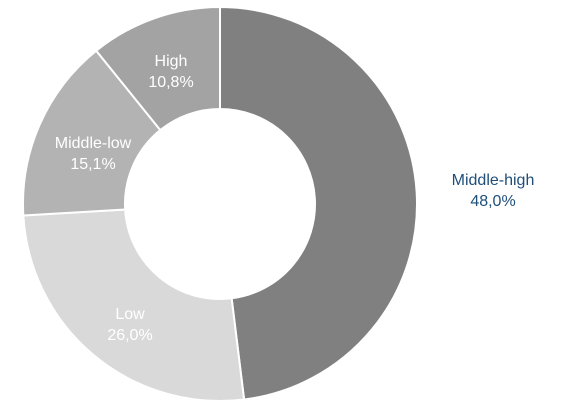  I want to click on slice-high, so click(157, 68).